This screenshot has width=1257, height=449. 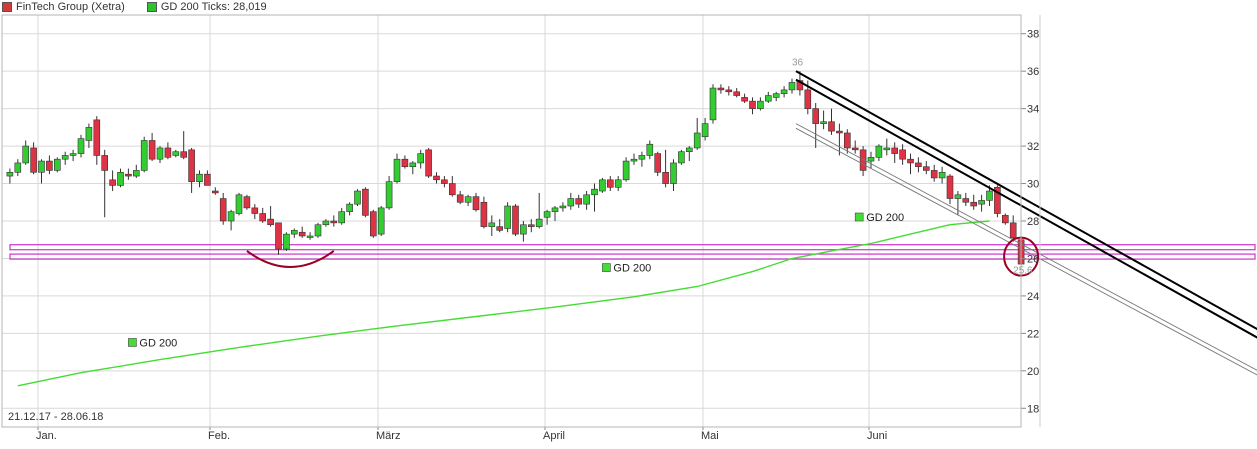 I want to click on x-tick-label: Feb., so click(x=219, y=436).